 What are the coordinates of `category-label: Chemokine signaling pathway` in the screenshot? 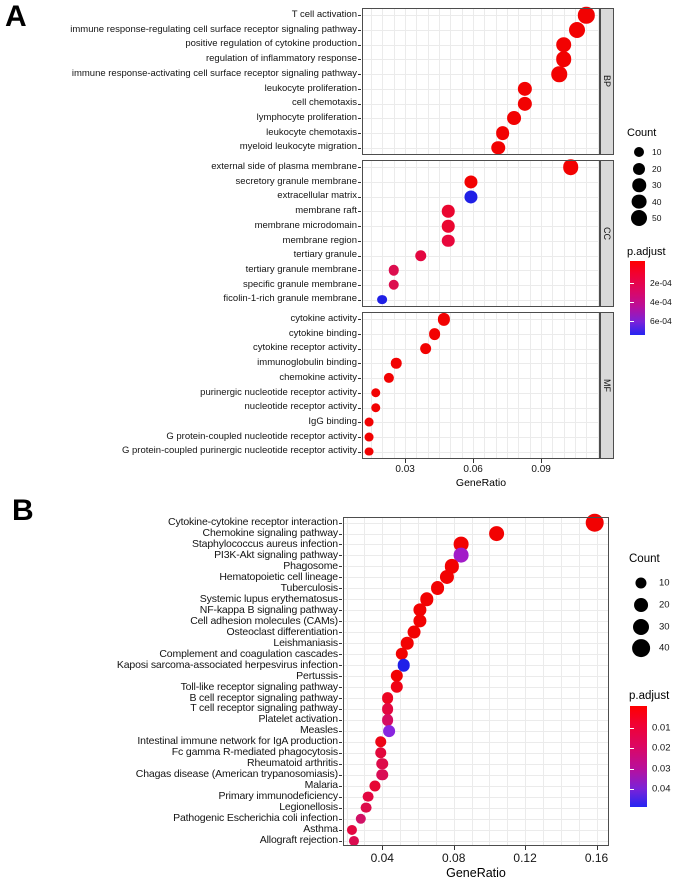 It's located at (270, 533).